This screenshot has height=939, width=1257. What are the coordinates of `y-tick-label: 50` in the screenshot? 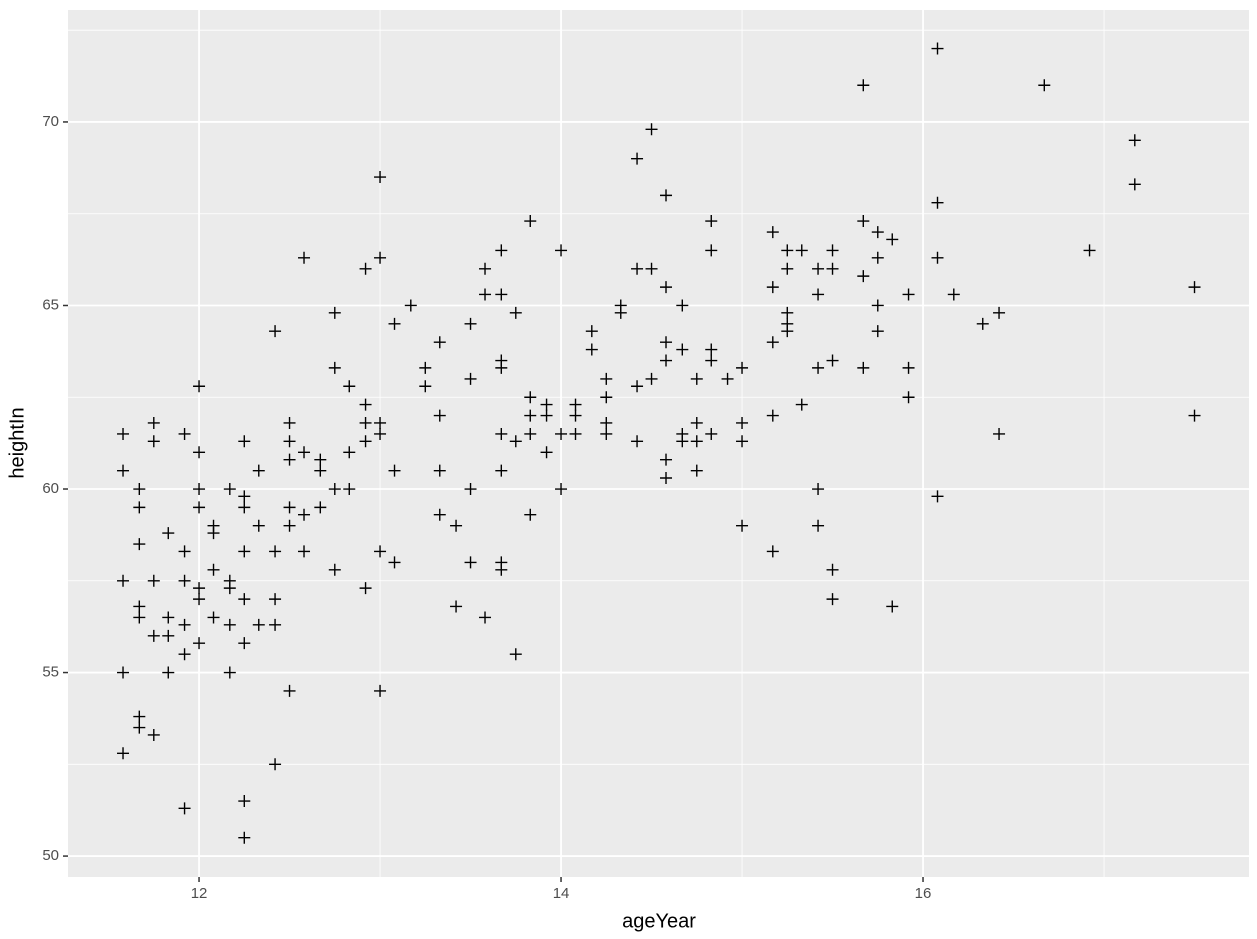 It's located at (50, 855).